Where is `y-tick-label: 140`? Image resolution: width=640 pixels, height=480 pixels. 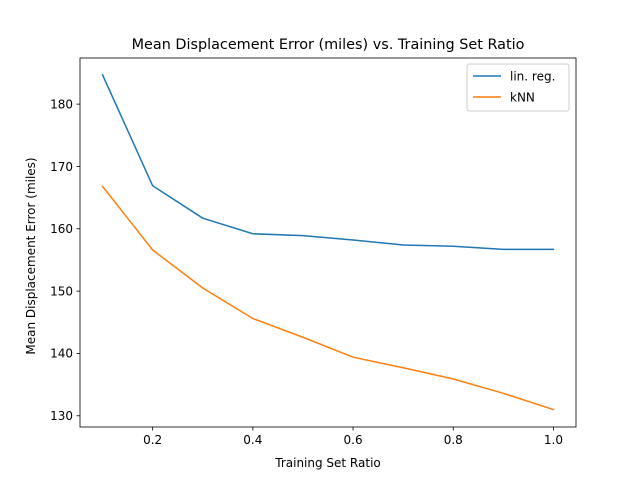 y-tick-label: 140 is located at coordinates (61, 354).